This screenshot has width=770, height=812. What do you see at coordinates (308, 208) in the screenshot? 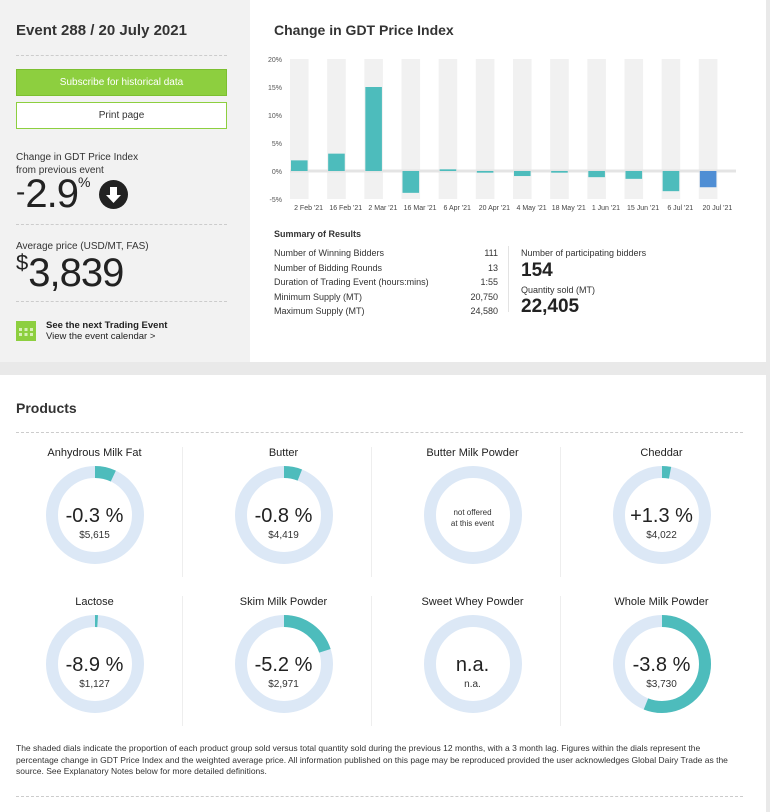
I see `x-tick-label: 2 Feb '21` at bounding box center [308, 208].